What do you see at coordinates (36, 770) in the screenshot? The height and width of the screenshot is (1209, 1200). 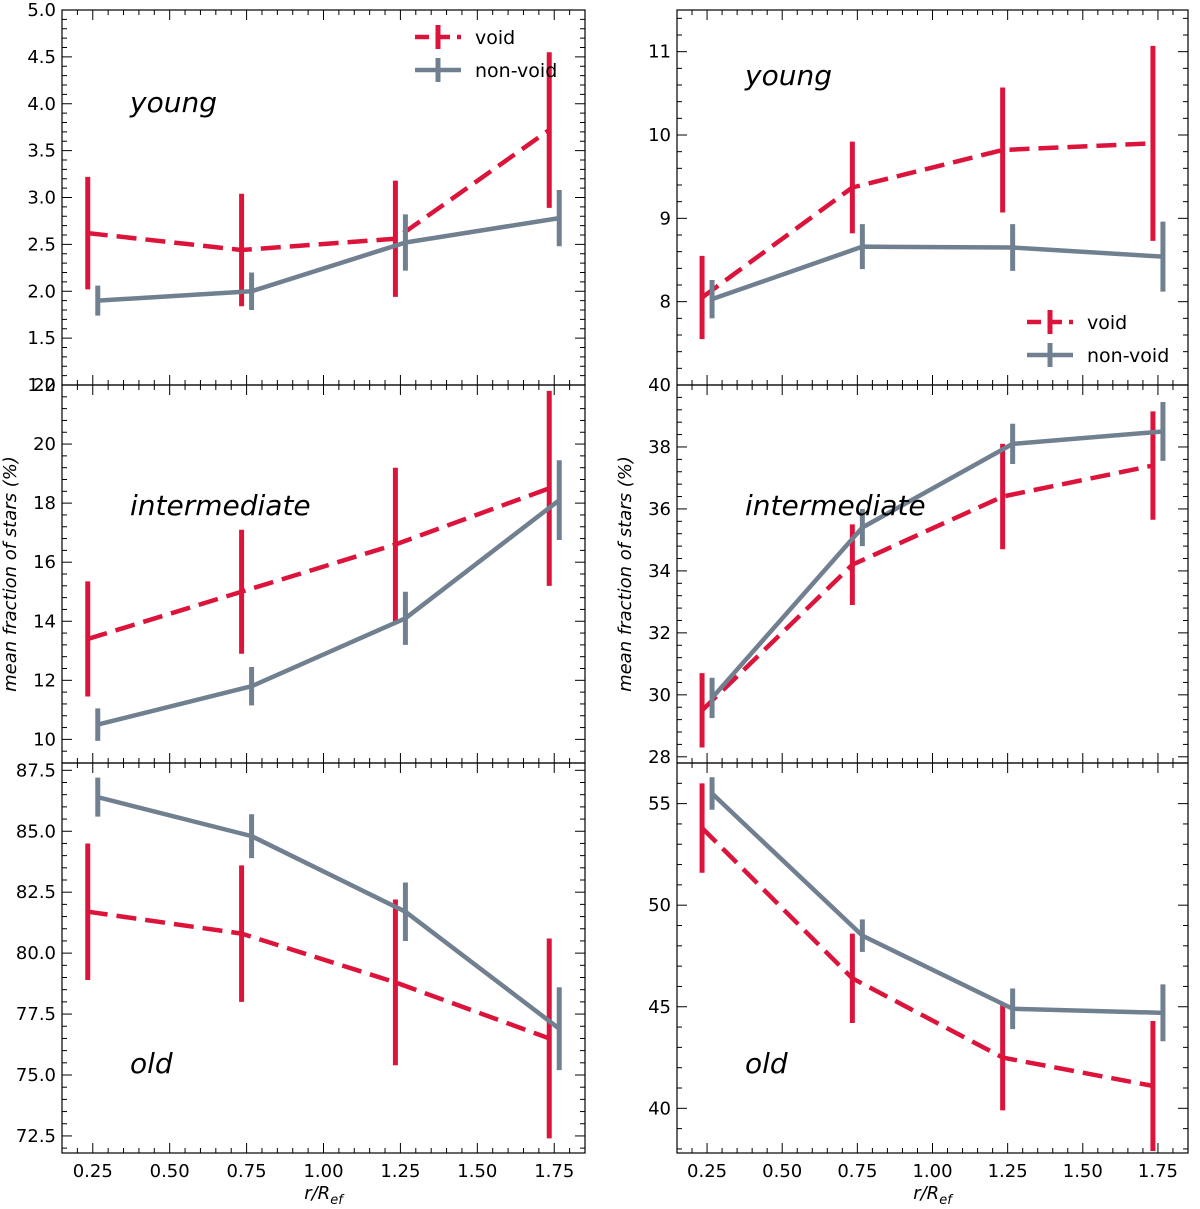 I see `y-tick-label: 87.5` at bounding box center [36, 770].